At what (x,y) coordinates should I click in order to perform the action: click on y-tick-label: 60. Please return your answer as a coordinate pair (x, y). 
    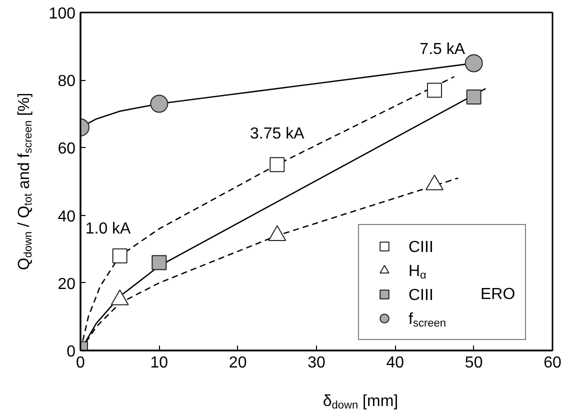
    Looking at the image, I should click on (67, 149).